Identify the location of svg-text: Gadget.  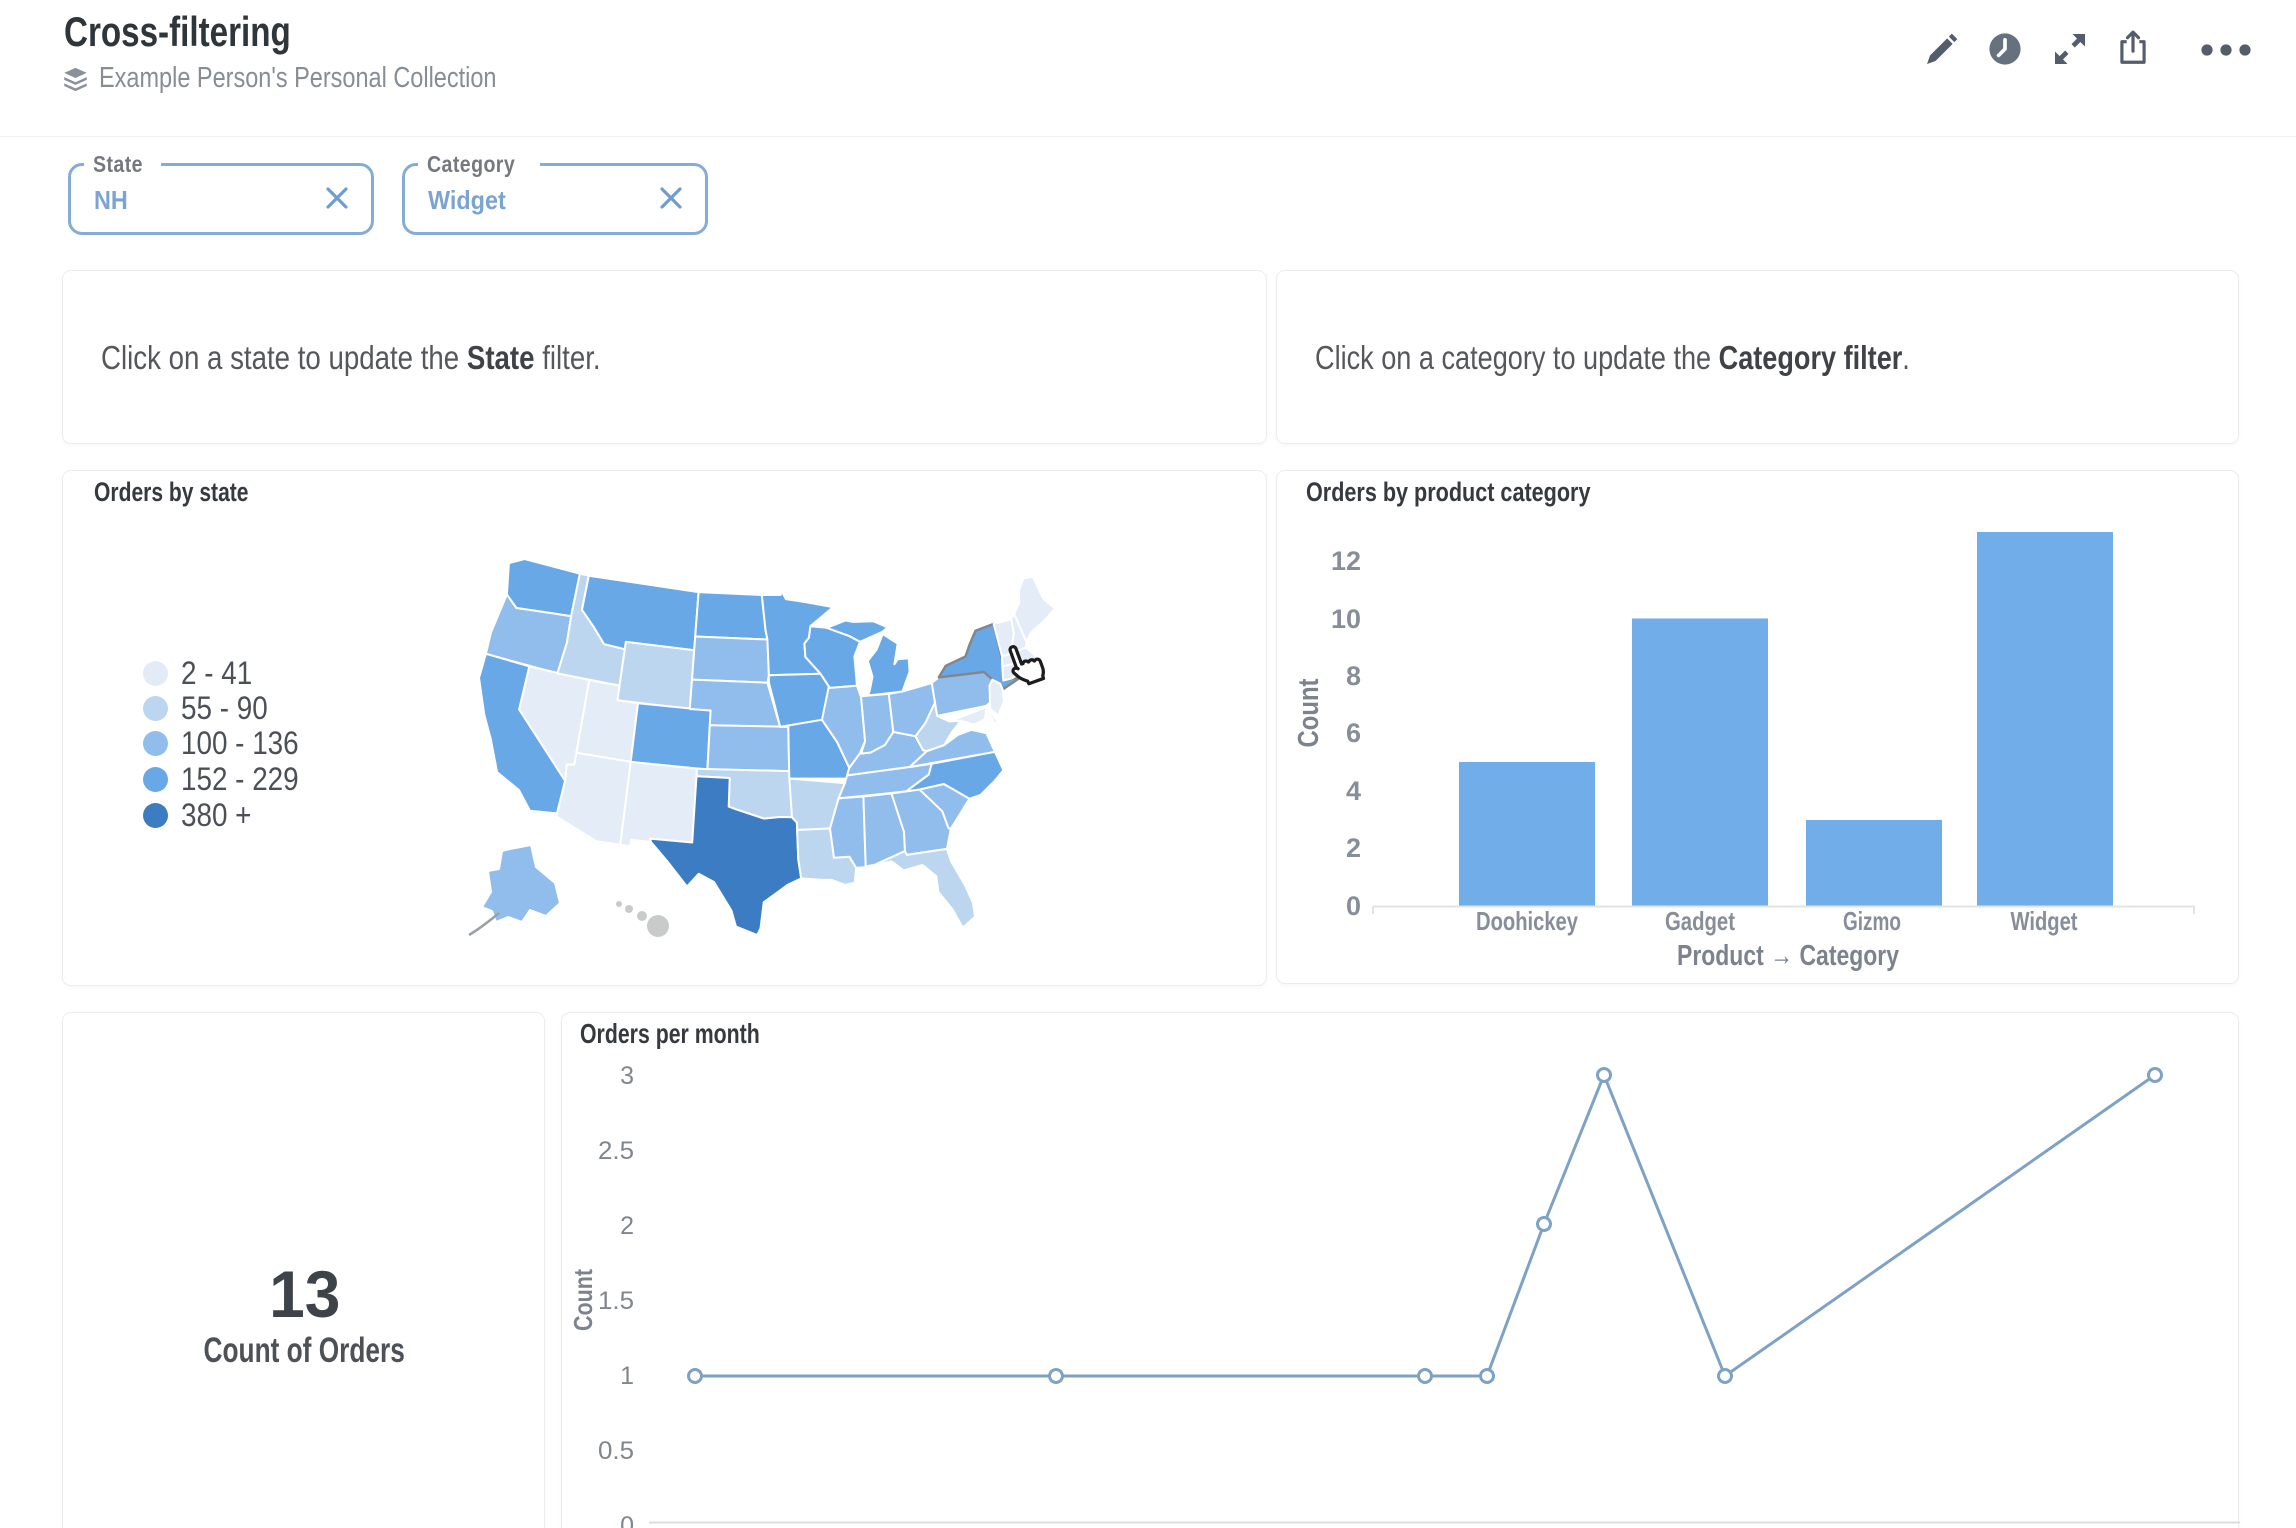
(1700, 921).